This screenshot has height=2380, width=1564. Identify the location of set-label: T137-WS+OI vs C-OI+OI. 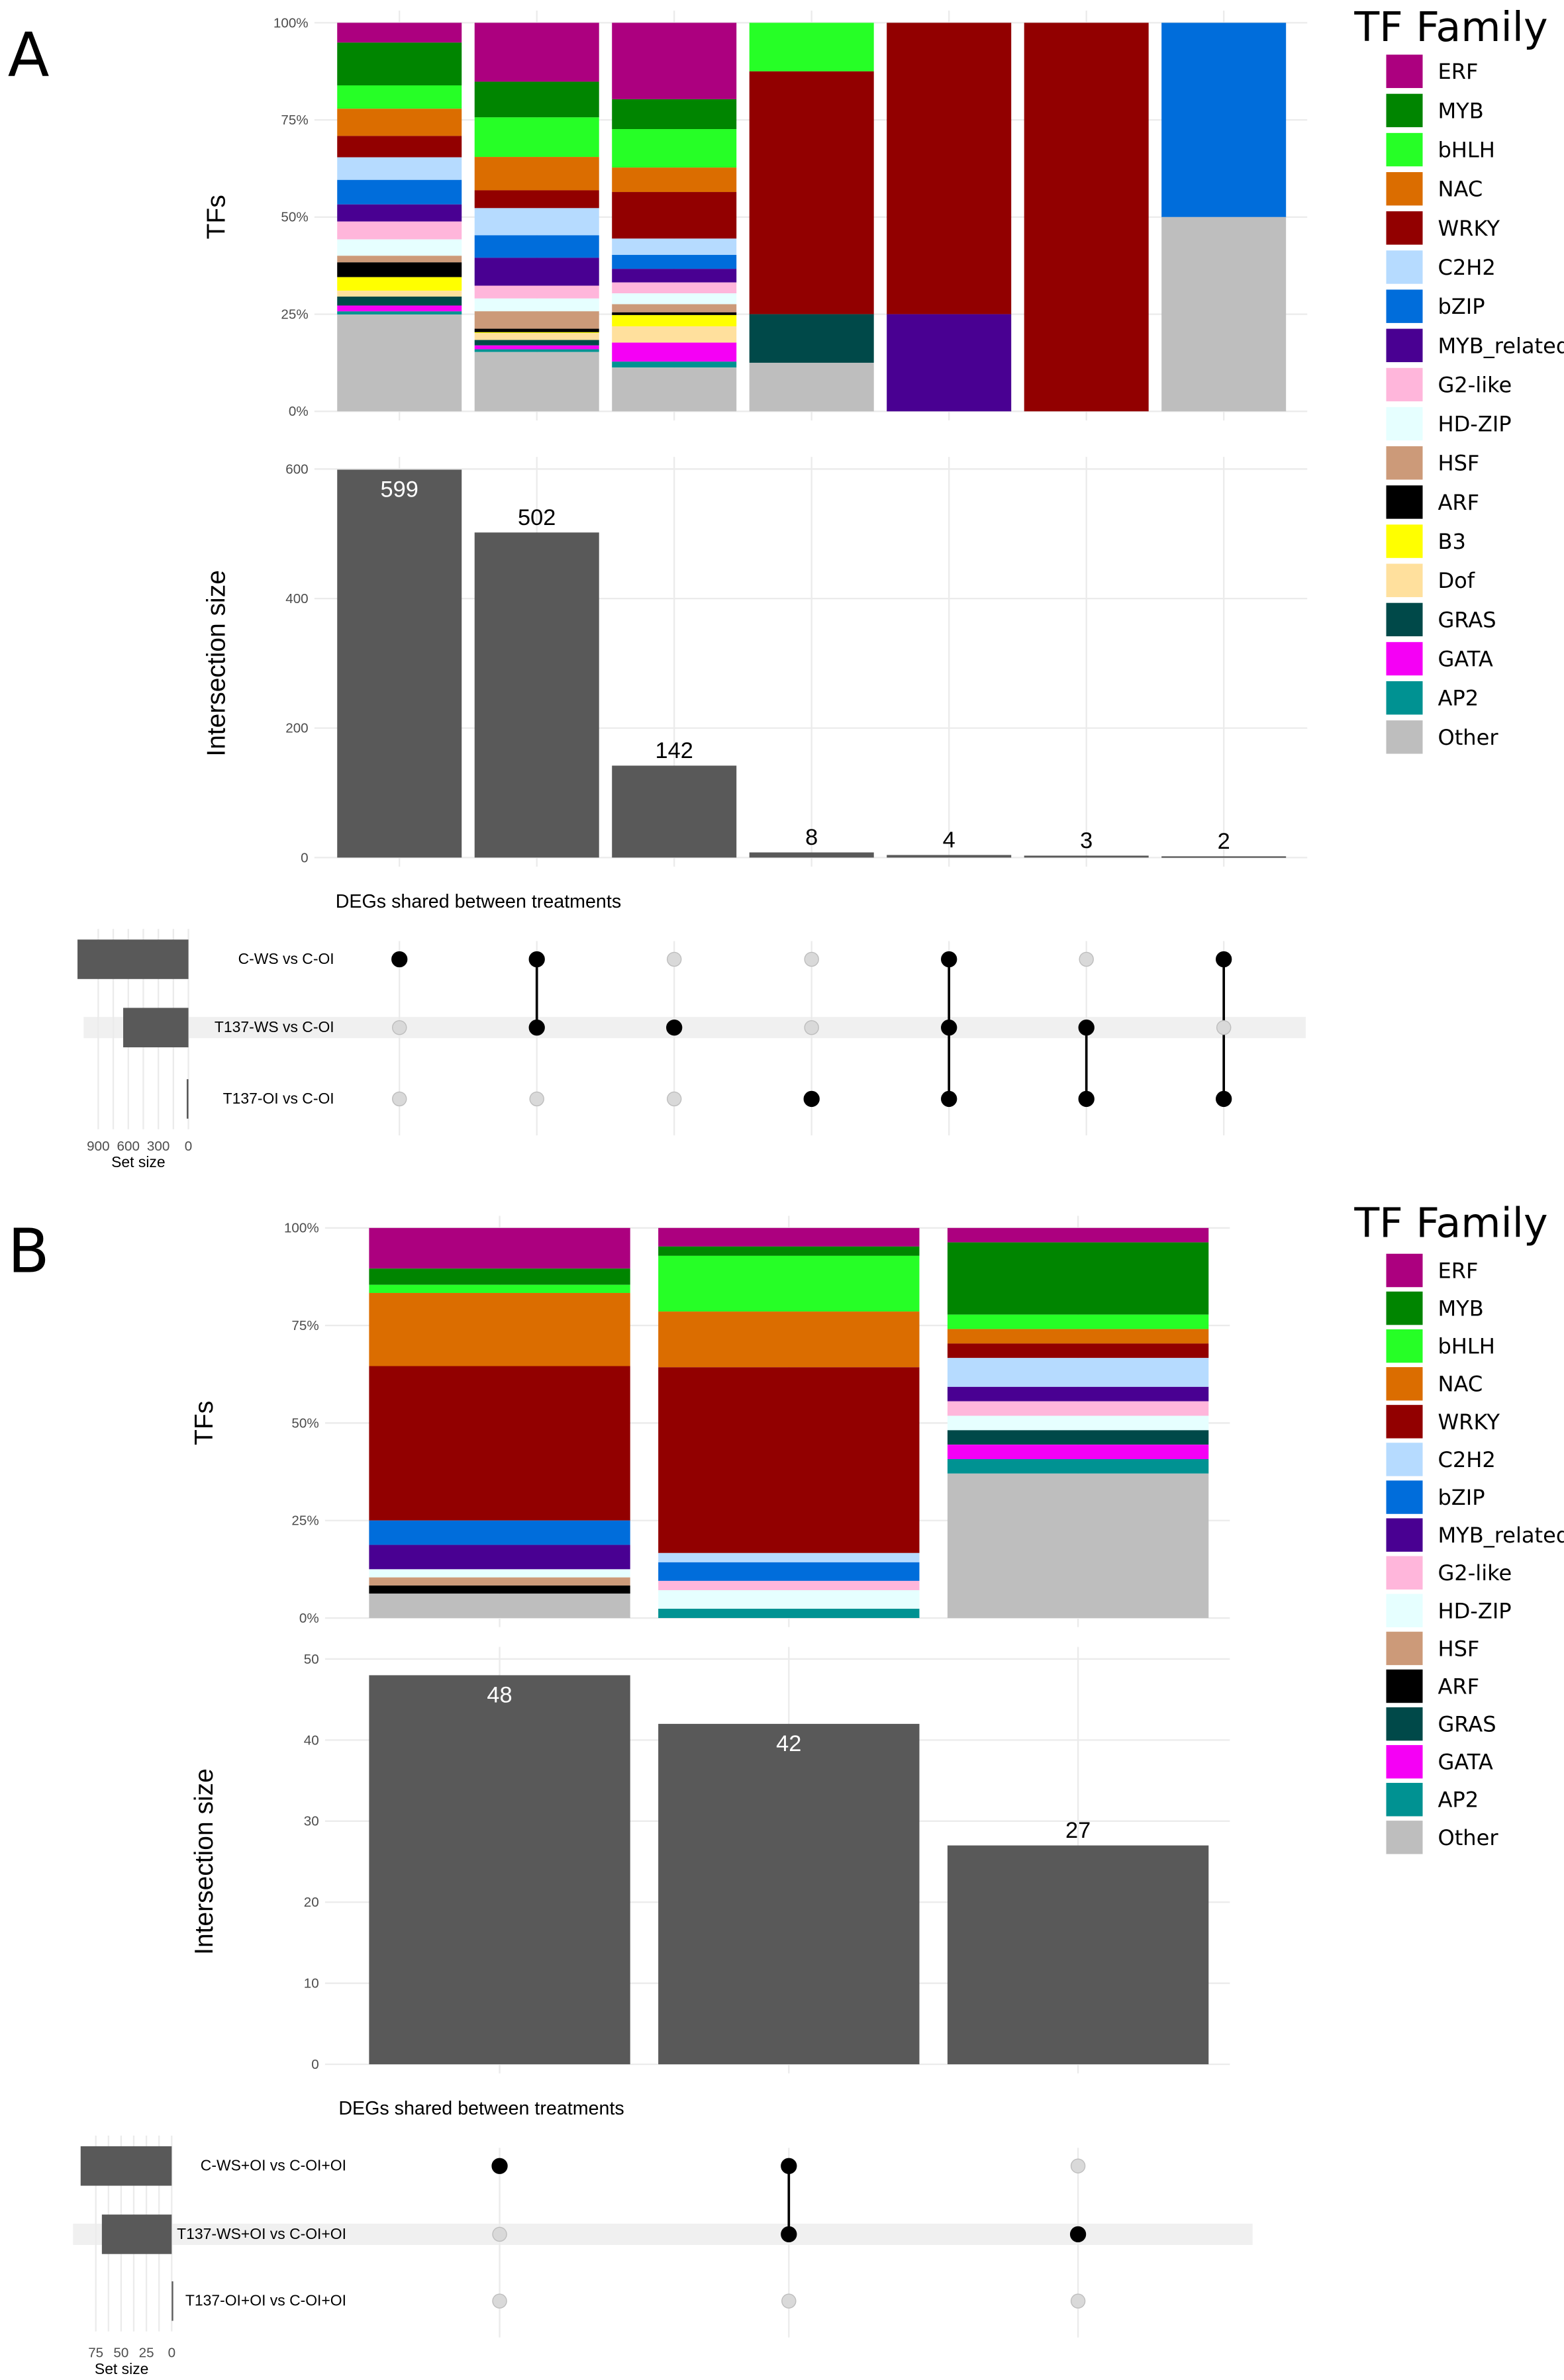
(261, 2233).